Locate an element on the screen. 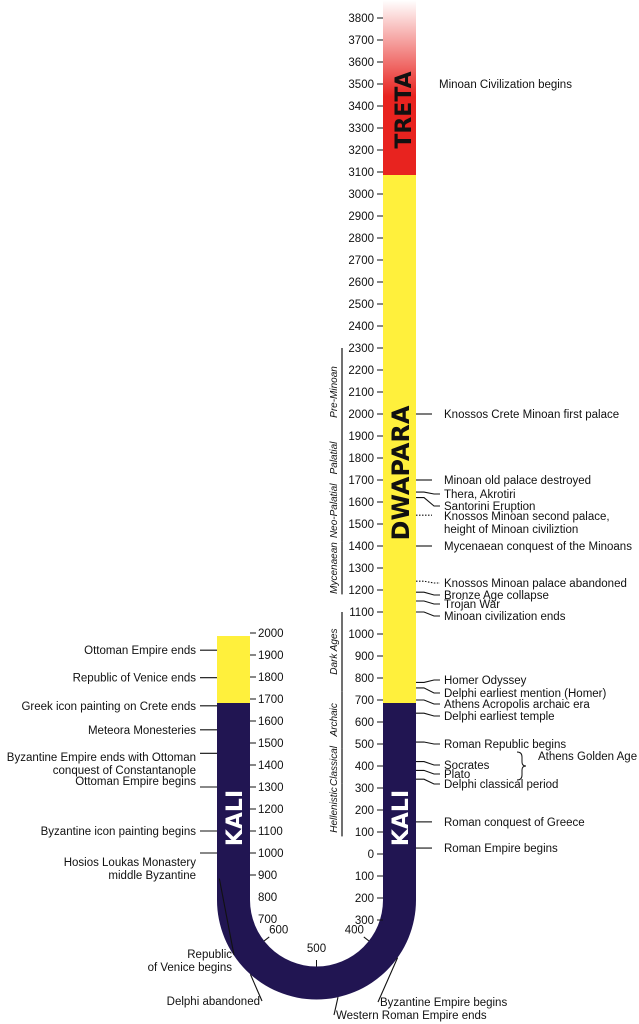  left-tick-label: 1300 is located at coordinates (271, 788).